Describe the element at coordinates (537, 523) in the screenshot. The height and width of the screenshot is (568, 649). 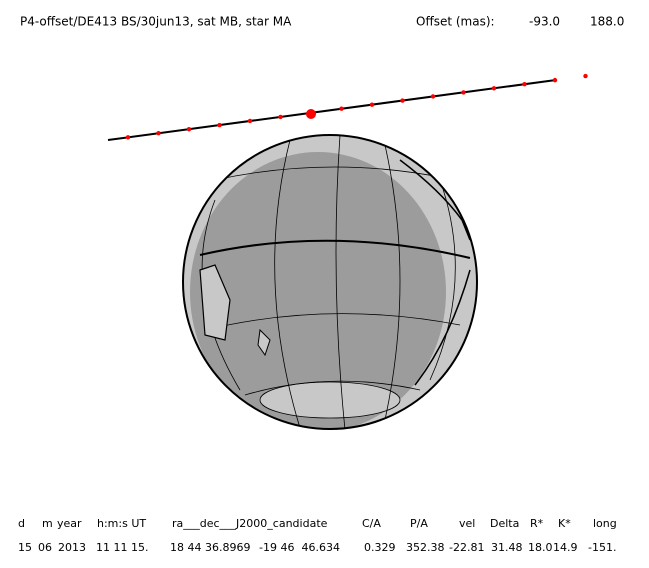
I see `table-header: R*` at that location.